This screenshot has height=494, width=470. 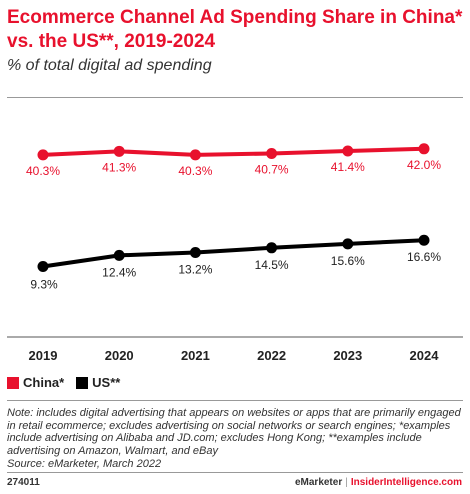 I want to click on data-label-us: 14.5%, so click(x=272, y=265).